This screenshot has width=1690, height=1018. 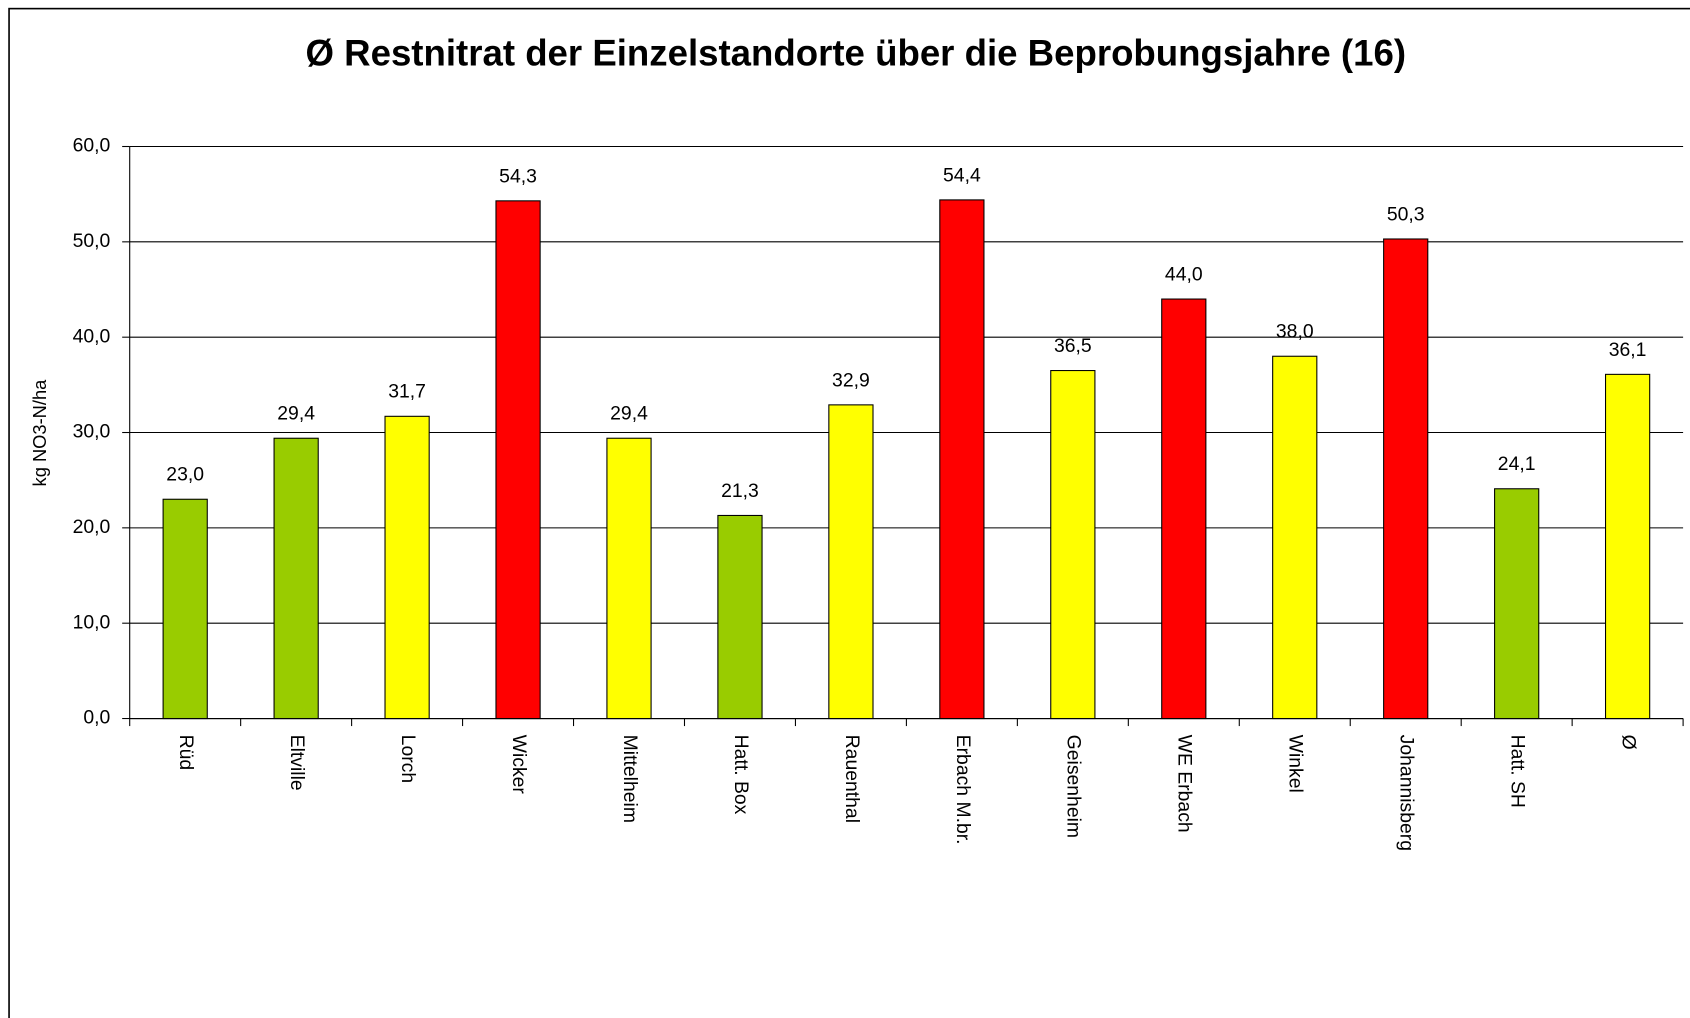 I want to click on x-tick-label: Mittelheim, so click(x=630, y=779).